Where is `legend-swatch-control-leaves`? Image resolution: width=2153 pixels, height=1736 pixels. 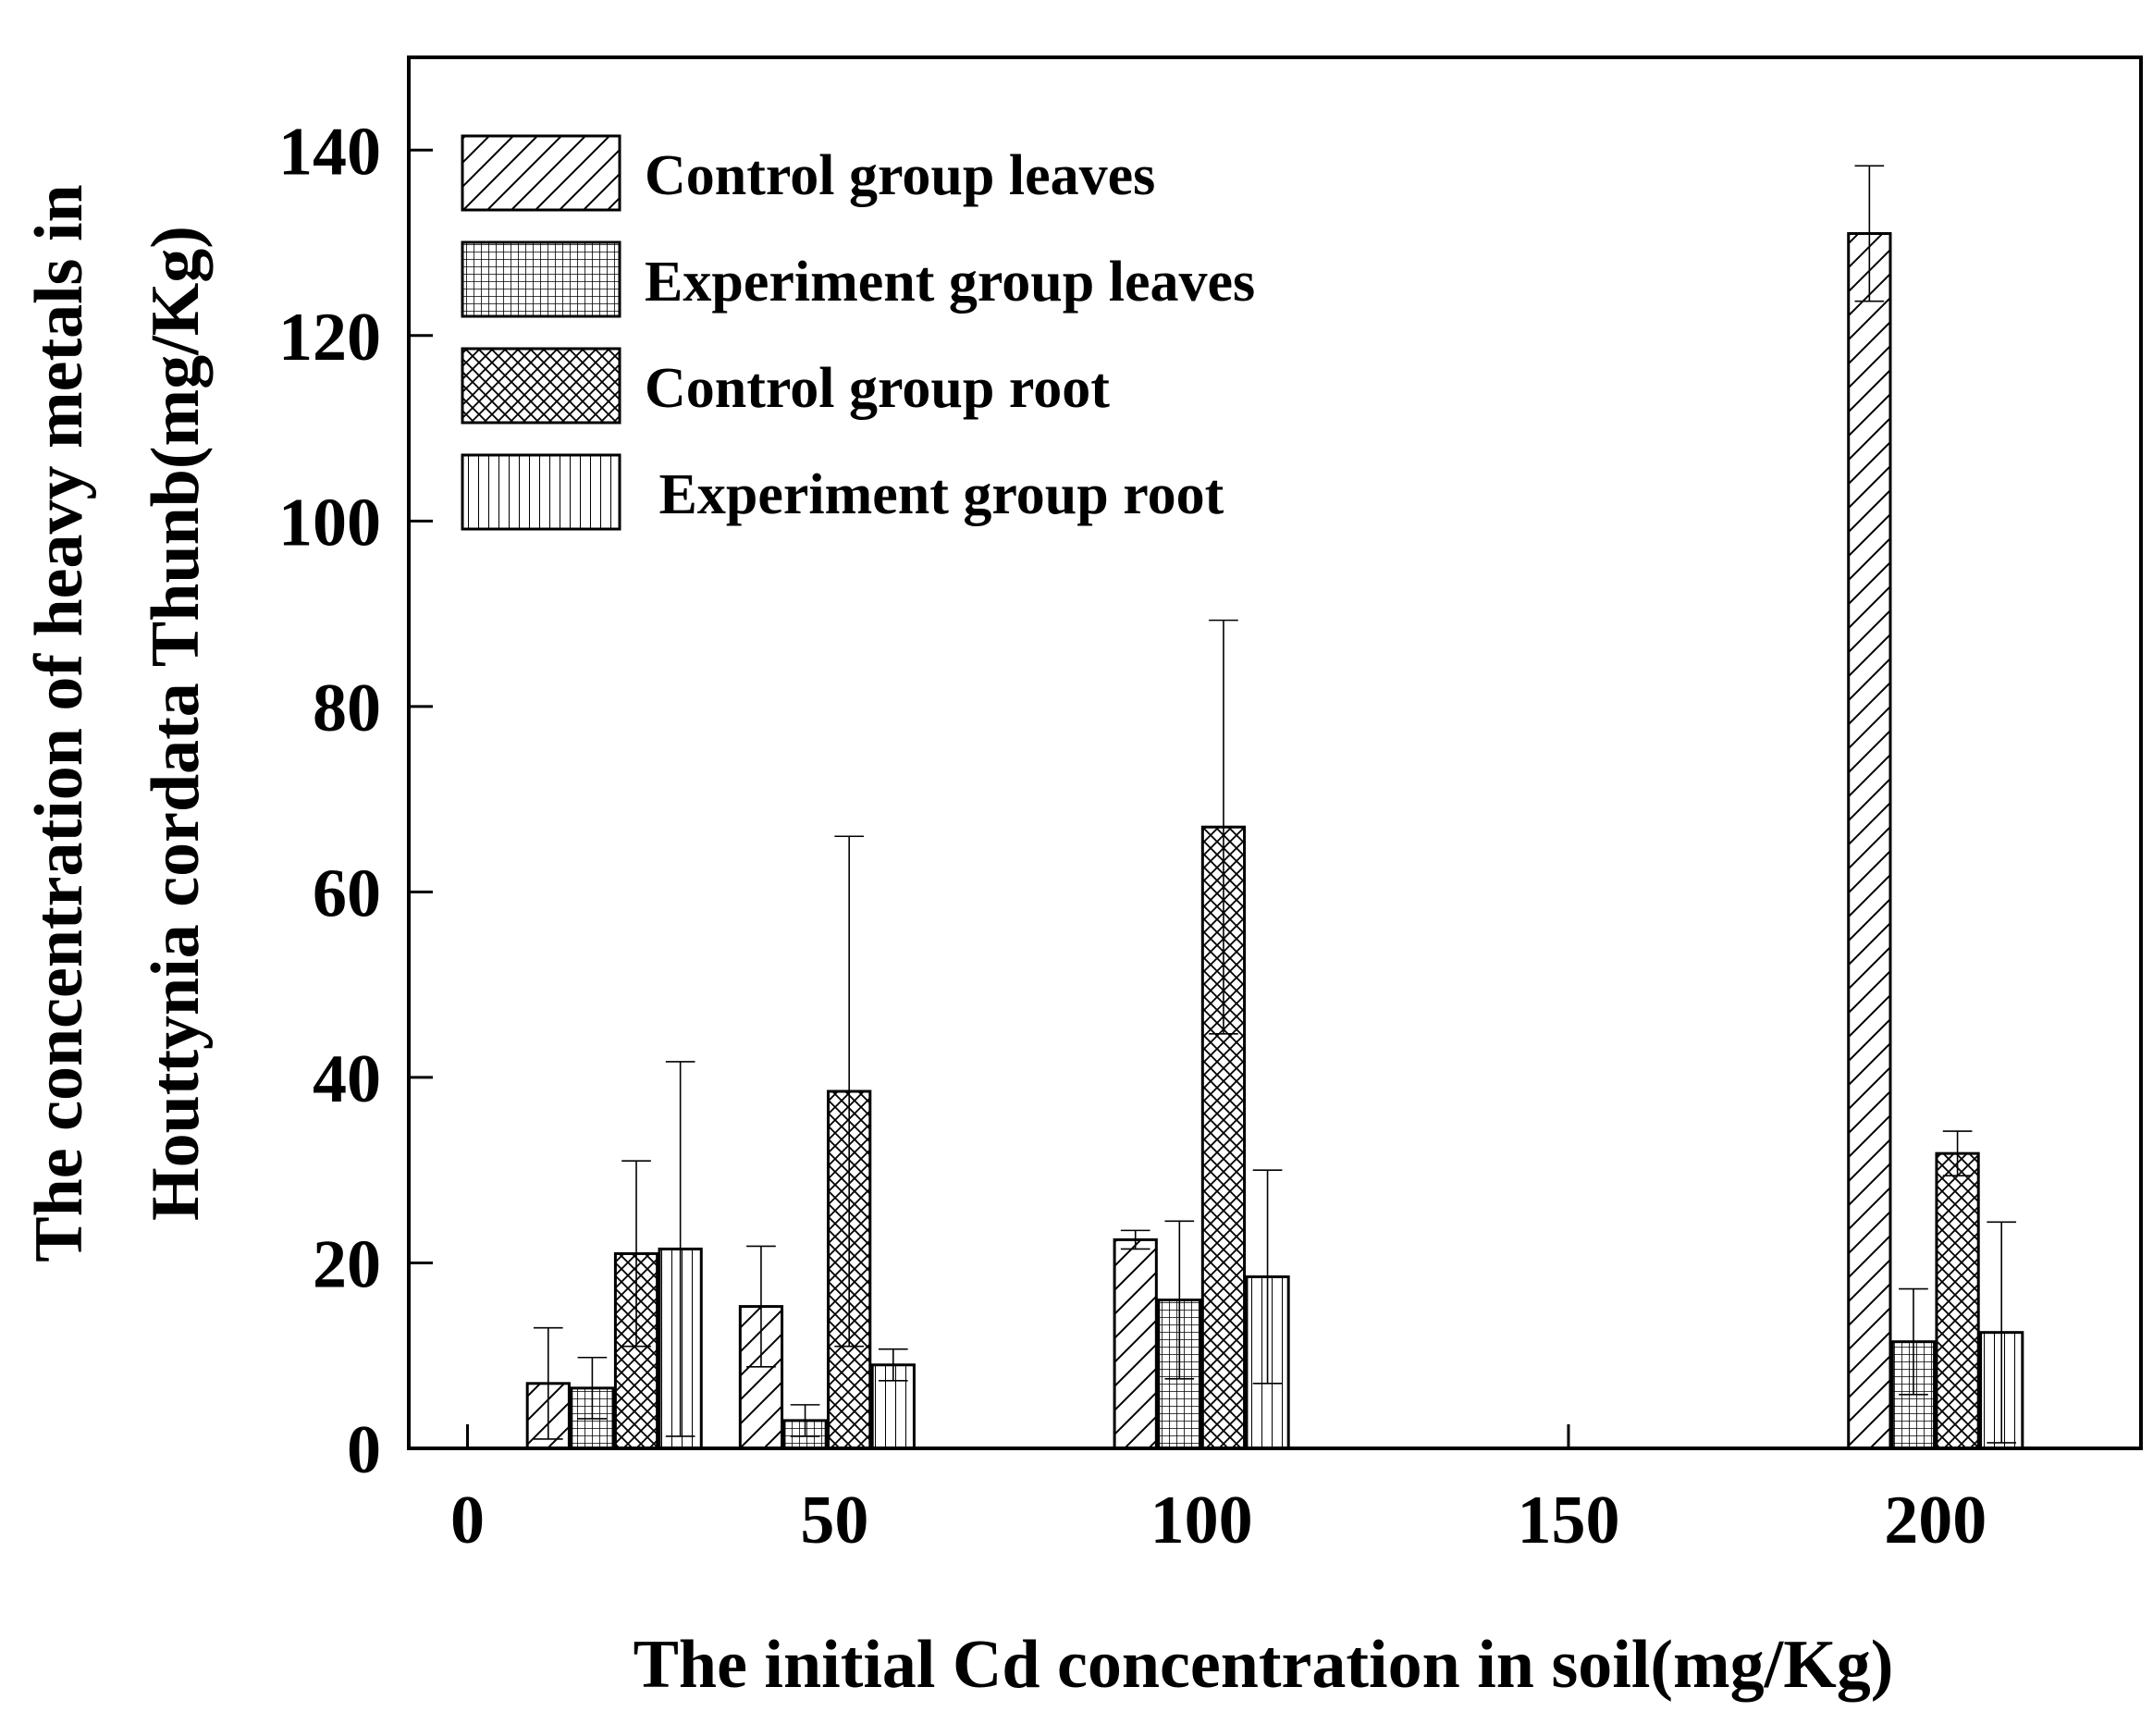 legend-swatch-control-leaves is located at coordinates (541, 173).